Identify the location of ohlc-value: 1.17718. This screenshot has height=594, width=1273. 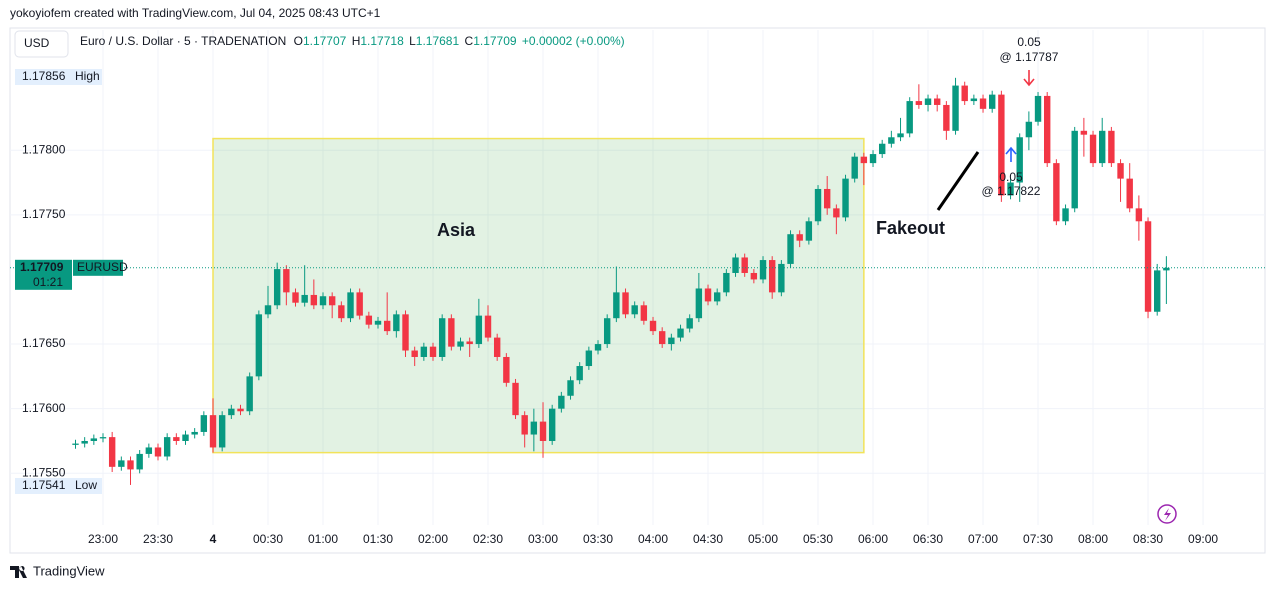
(382, 41).